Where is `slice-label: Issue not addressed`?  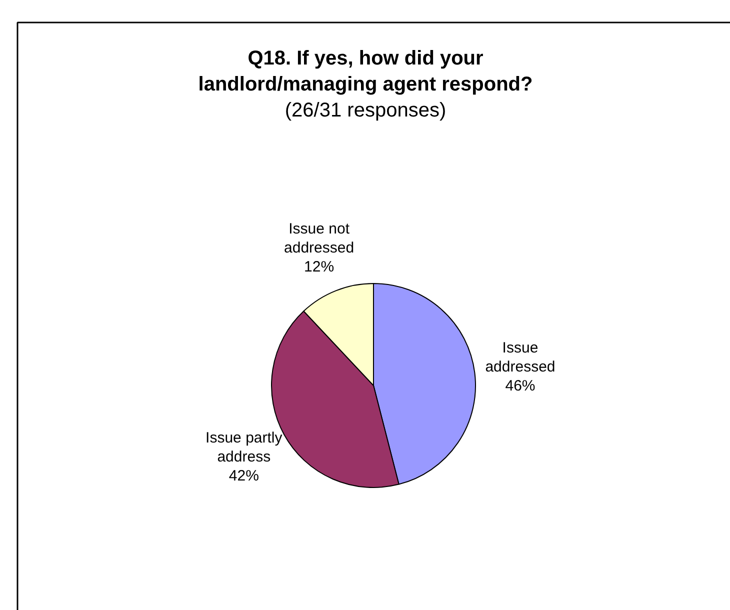 slice-label: Issue not addressed is located at coordinates (319, 238).